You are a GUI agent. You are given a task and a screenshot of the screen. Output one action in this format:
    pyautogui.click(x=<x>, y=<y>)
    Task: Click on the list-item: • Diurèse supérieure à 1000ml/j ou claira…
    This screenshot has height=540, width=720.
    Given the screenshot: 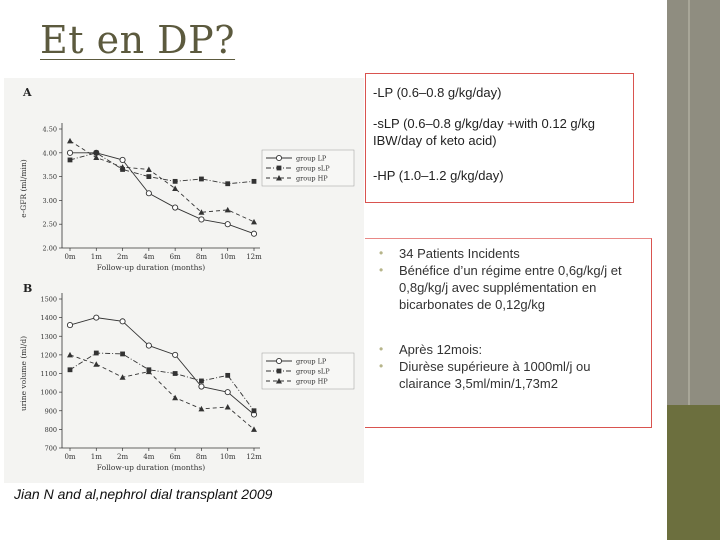 What is the action you would take?
    pyautogui.click(x=485, y=375)
    